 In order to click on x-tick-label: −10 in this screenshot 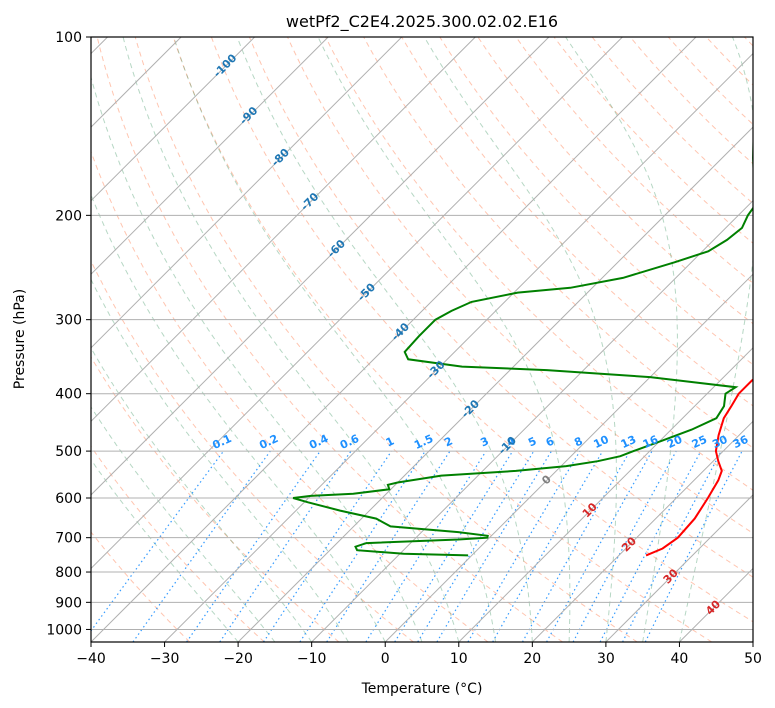, I will do `click(312, 659)`.